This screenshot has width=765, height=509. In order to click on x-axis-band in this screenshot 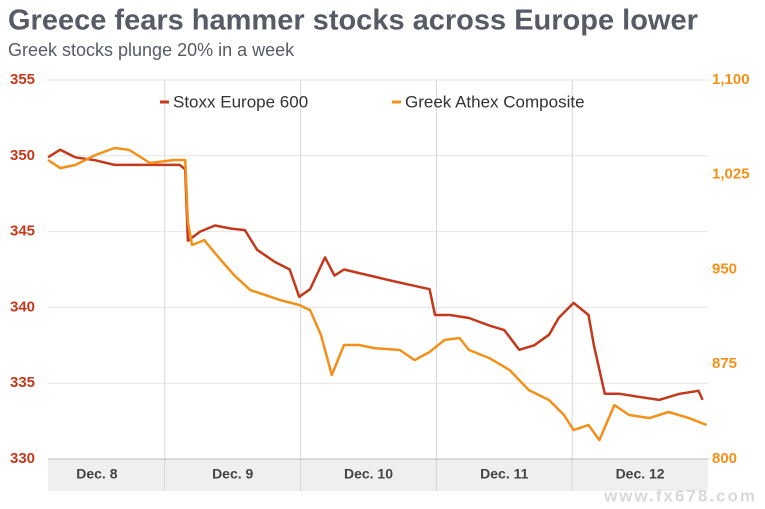, I will do `click(378, 475)`.